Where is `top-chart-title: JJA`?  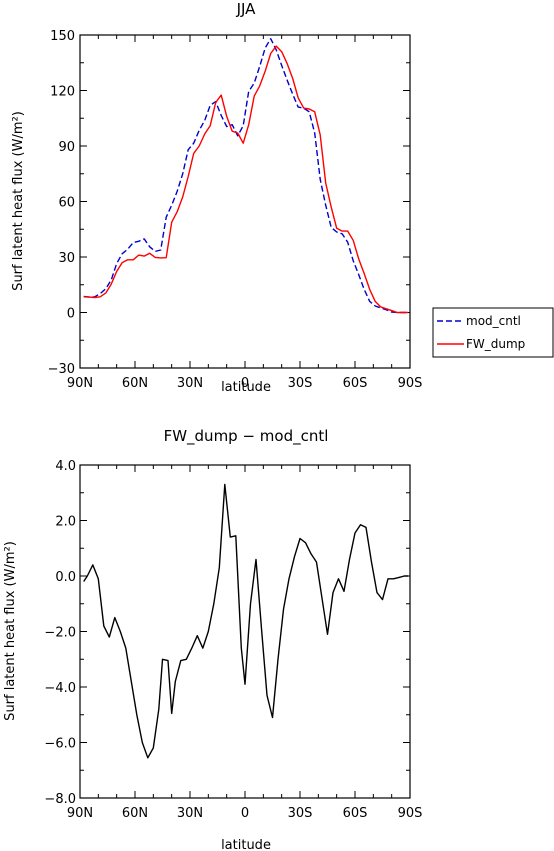
top-chart-title: JJA is located at coordinates (246, 9).